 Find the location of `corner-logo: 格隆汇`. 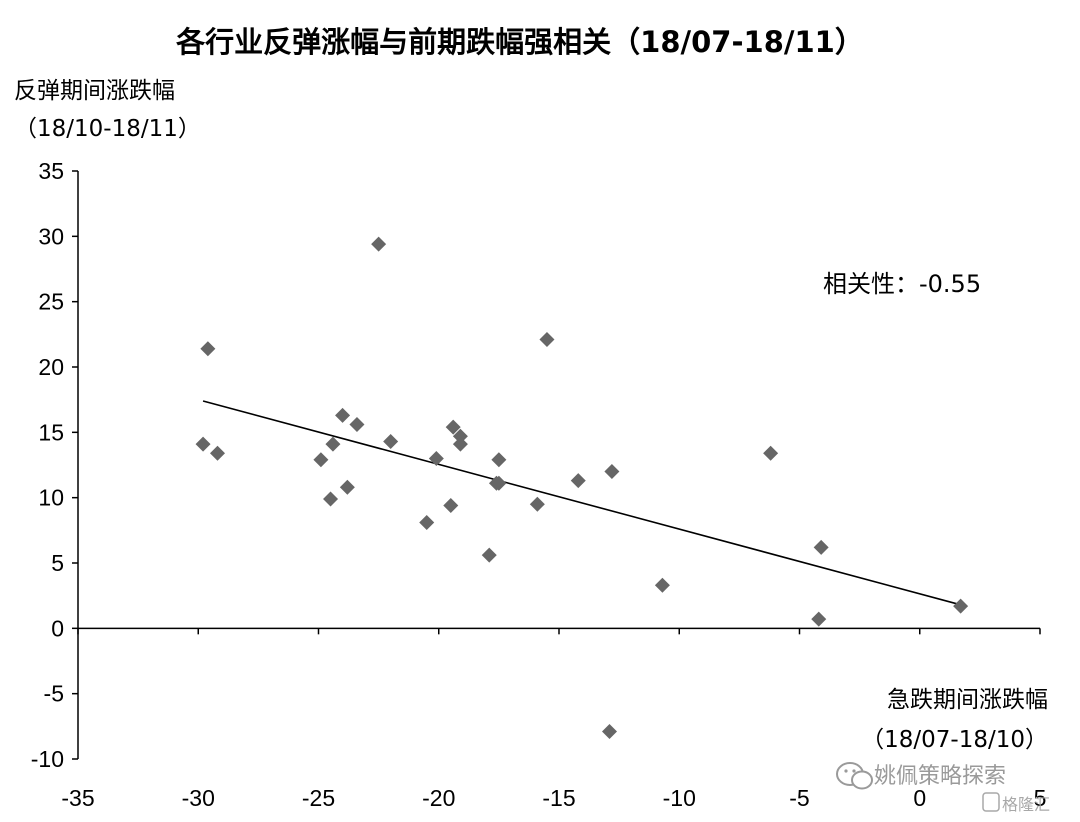

corner-logo: 格隆汇 is located at coordinates (1016, 803).